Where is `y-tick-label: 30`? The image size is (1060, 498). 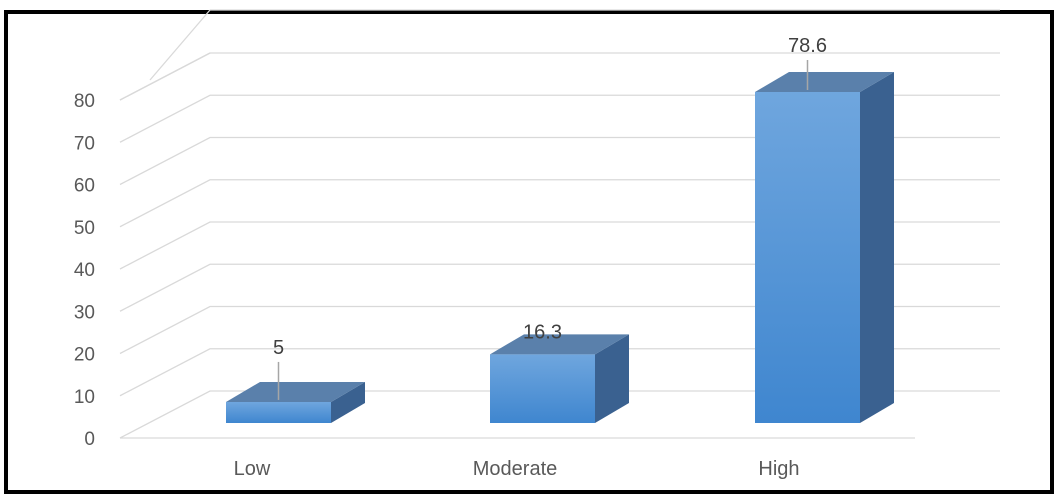 y-tick-label: 30 is located at coordinates (84, 312).